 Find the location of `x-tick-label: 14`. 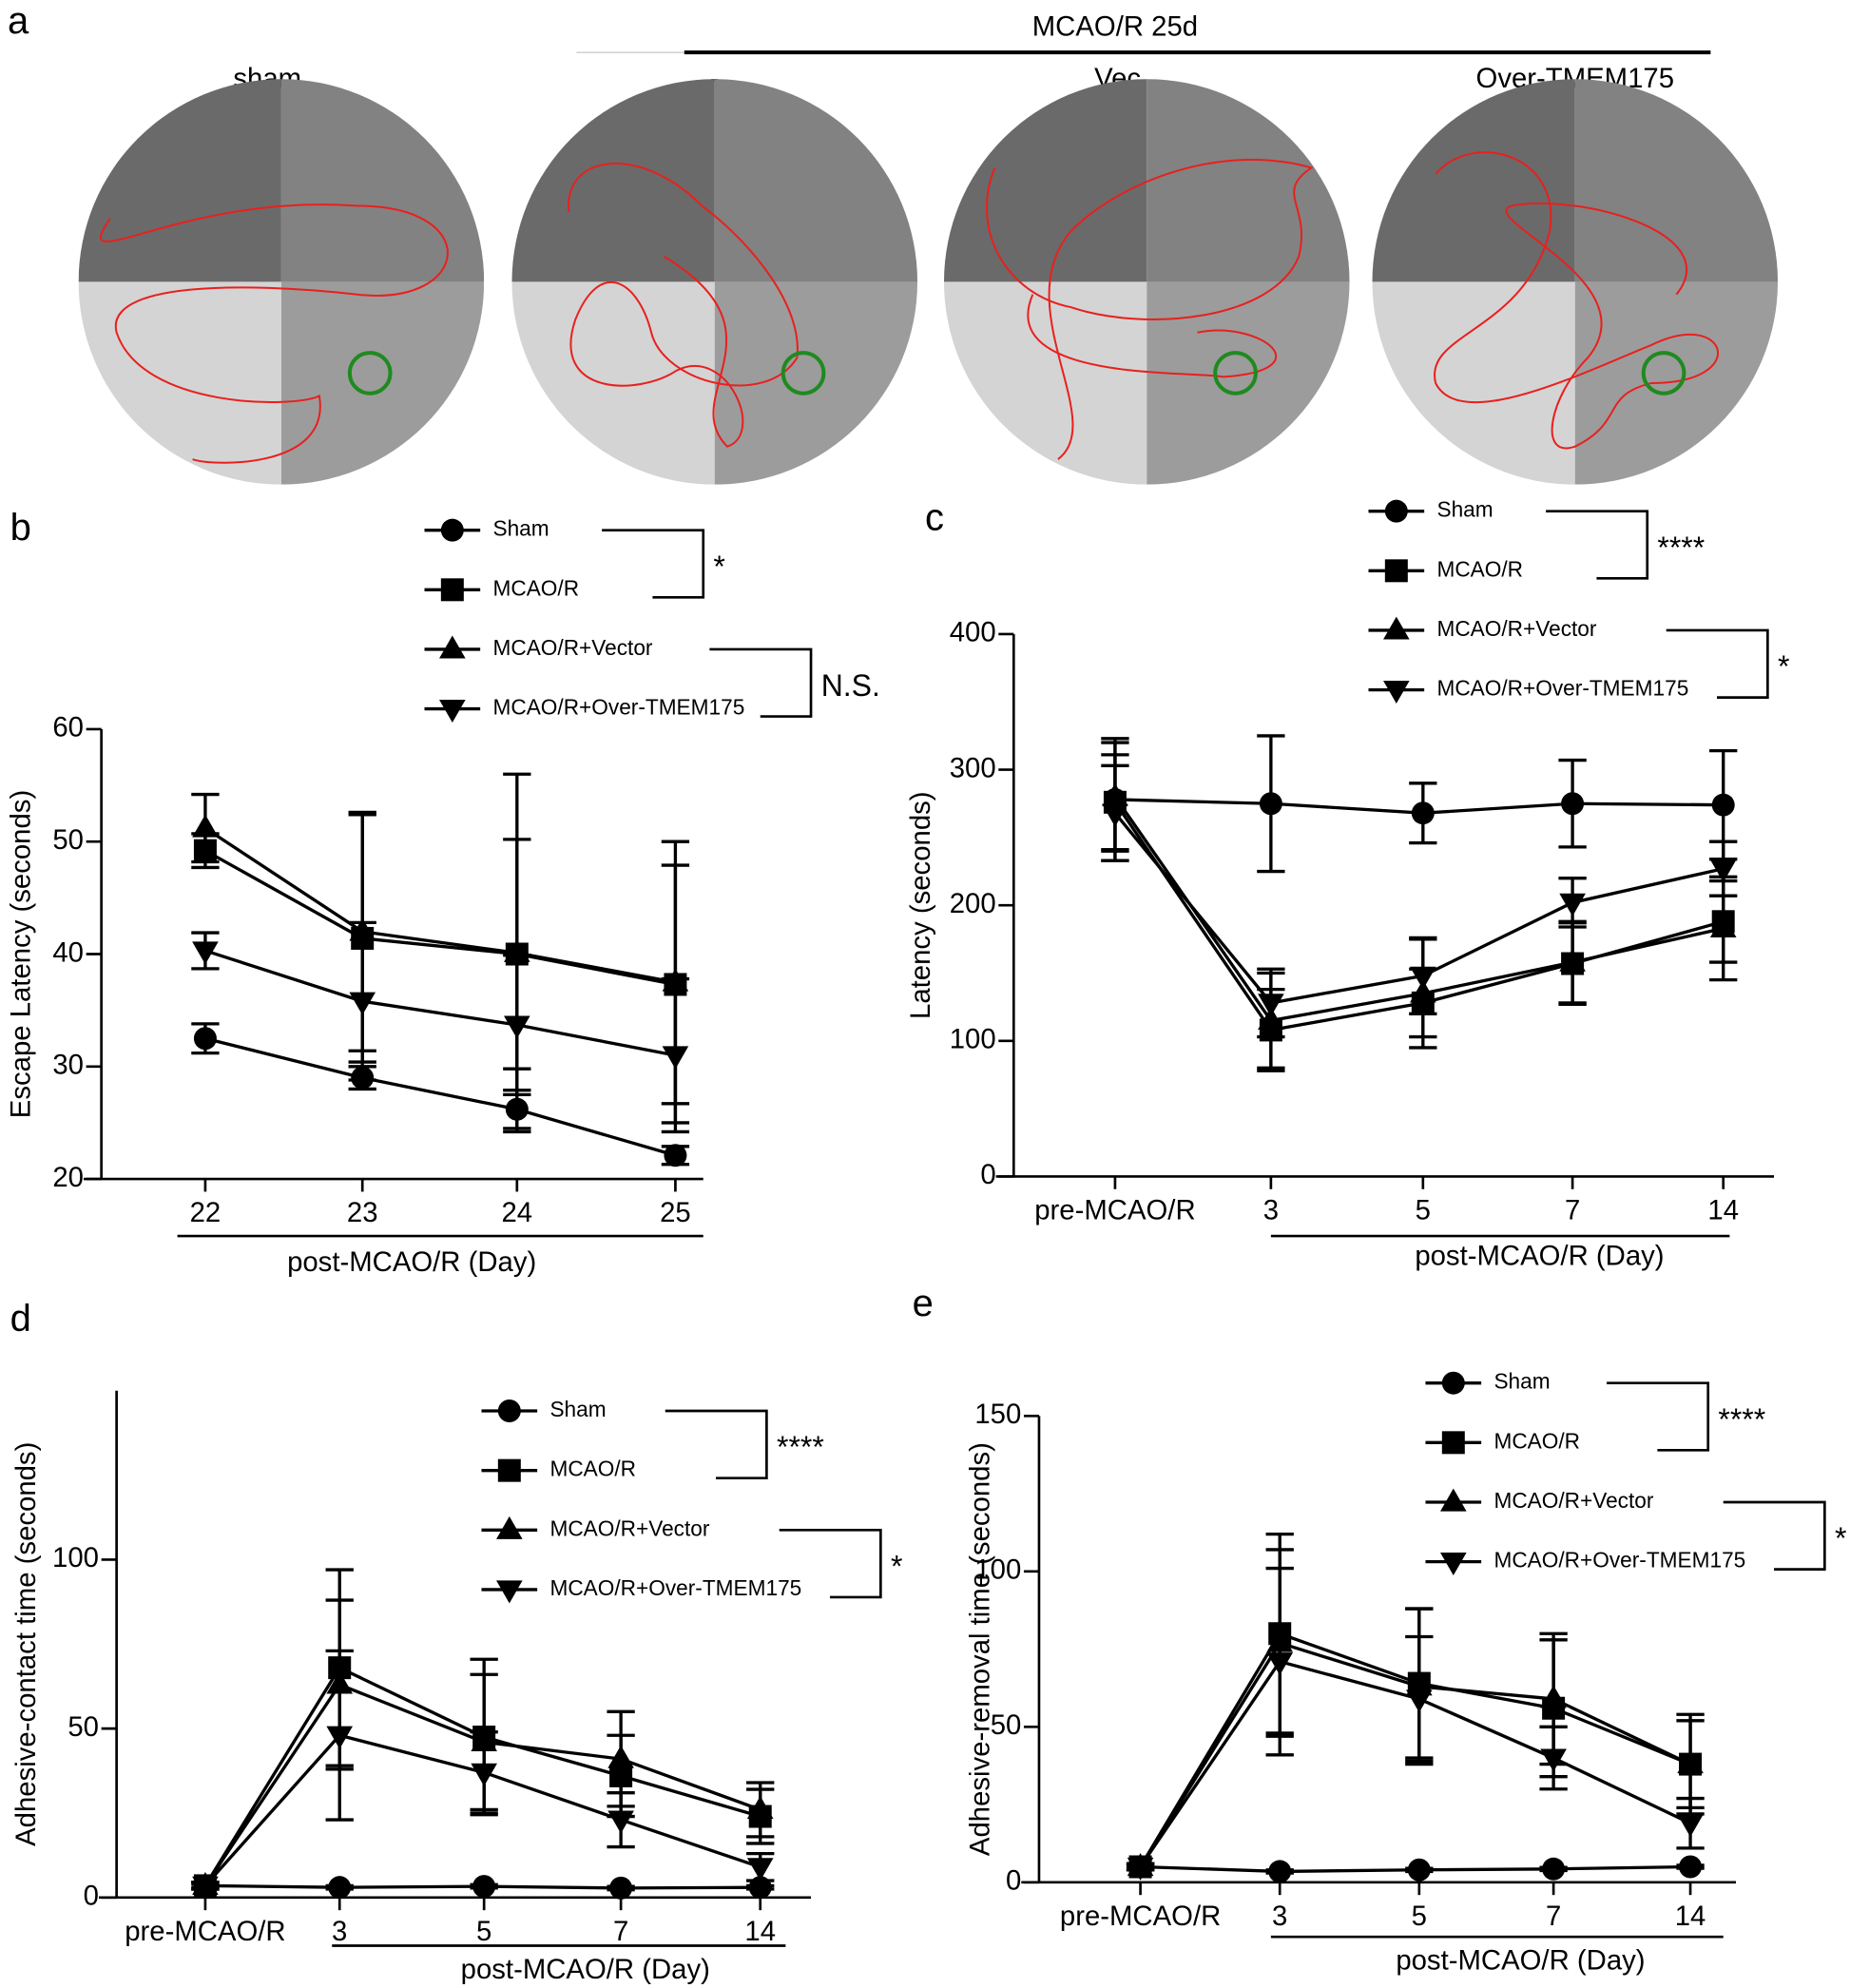

x-tick-label: 14 is located at coordinates (760, 1931).